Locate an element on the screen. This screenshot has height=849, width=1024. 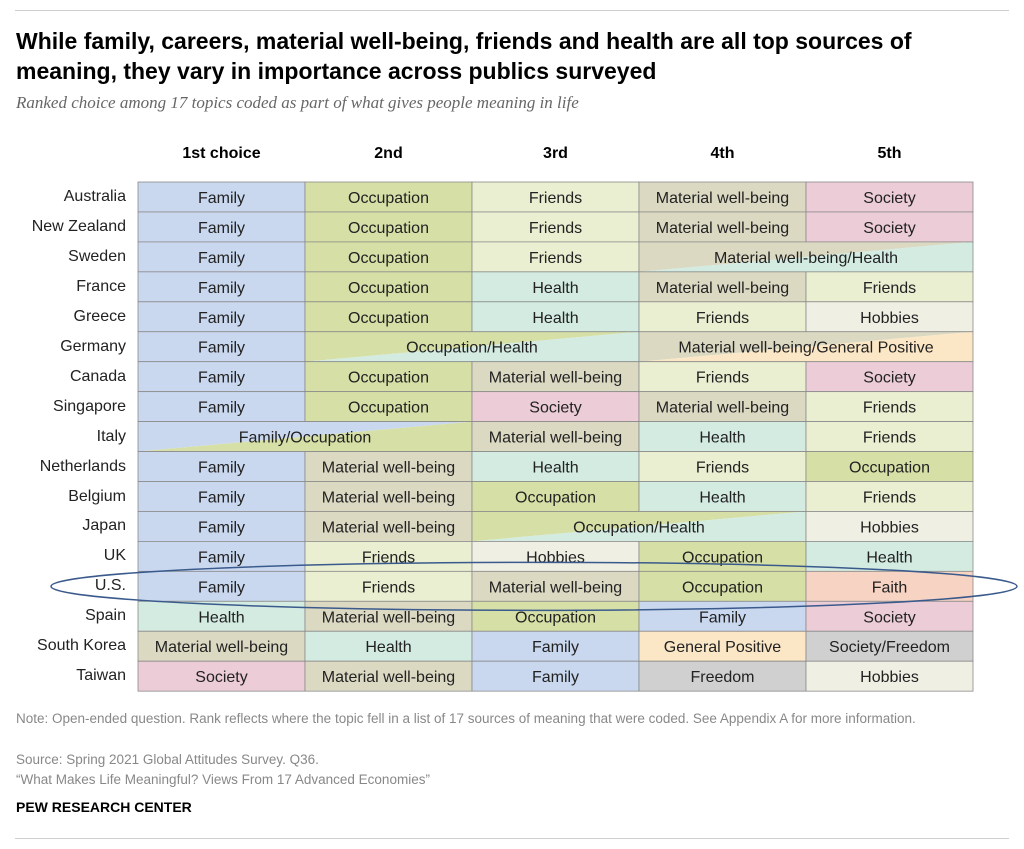
cell-label: Occupation/Health is located at coordinates (472, 348).